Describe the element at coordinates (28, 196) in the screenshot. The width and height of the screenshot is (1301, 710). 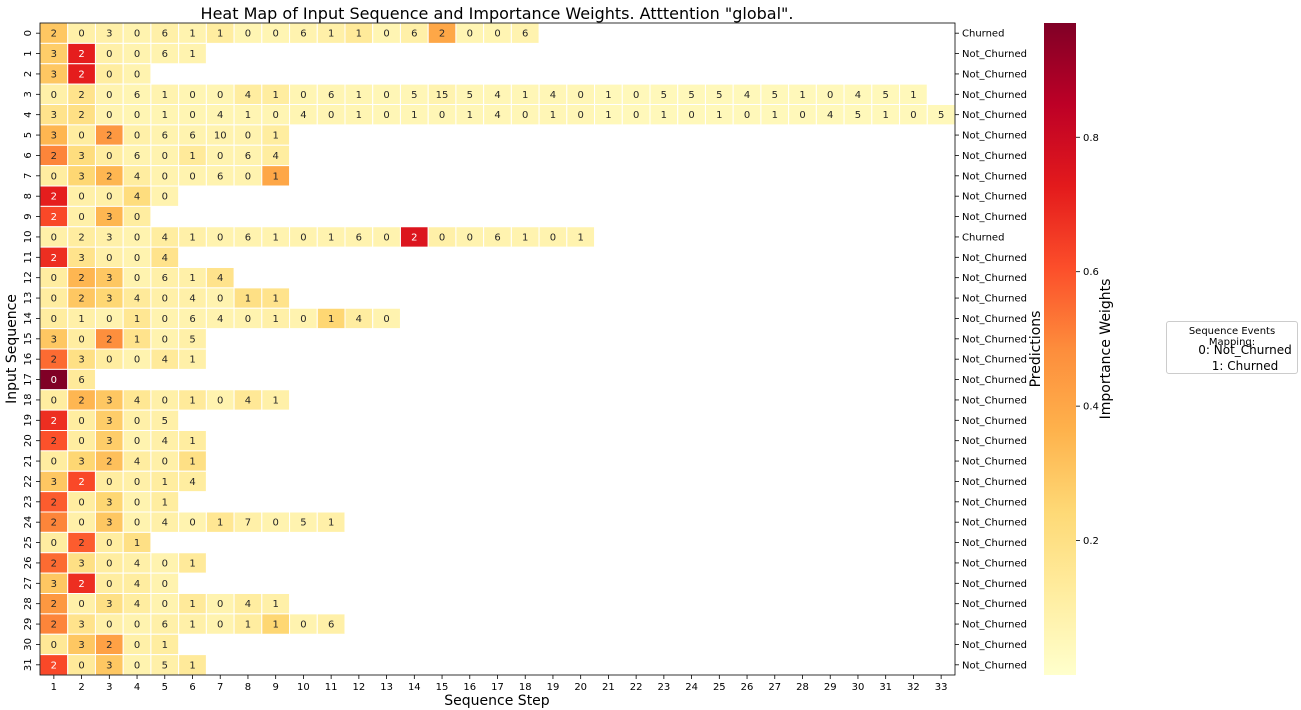
I see `y-tick-label: 8` at that location.